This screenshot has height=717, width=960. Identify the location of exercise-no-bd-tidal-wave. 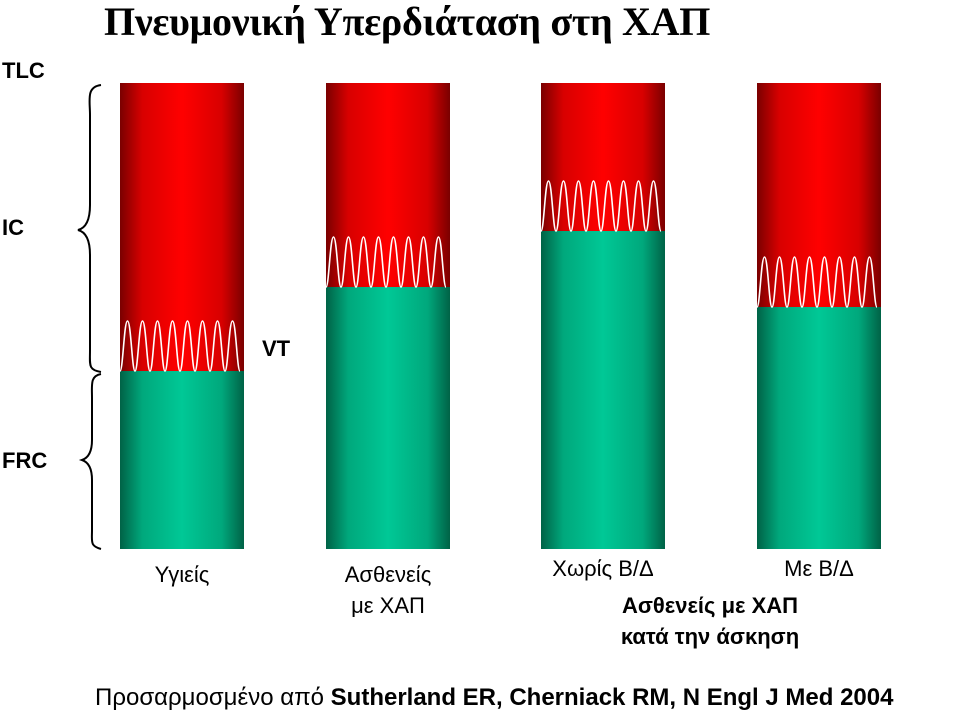
(601, 206).